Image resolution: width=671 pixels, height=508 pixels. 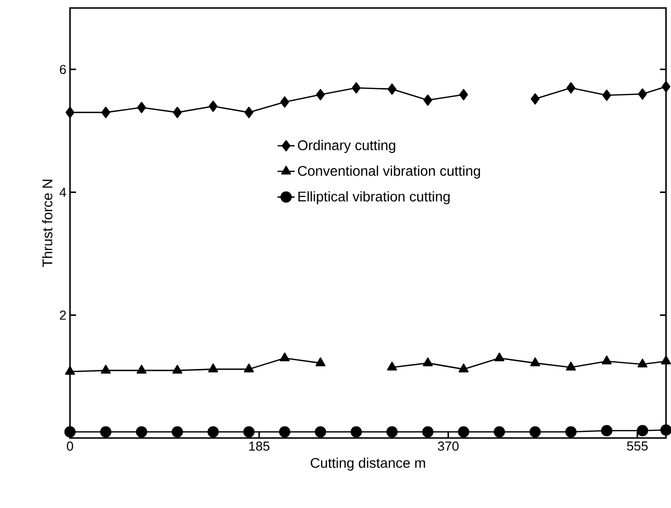 I want to click on legend-label: Conventional vibration cutting, so click(x=389, y=172).